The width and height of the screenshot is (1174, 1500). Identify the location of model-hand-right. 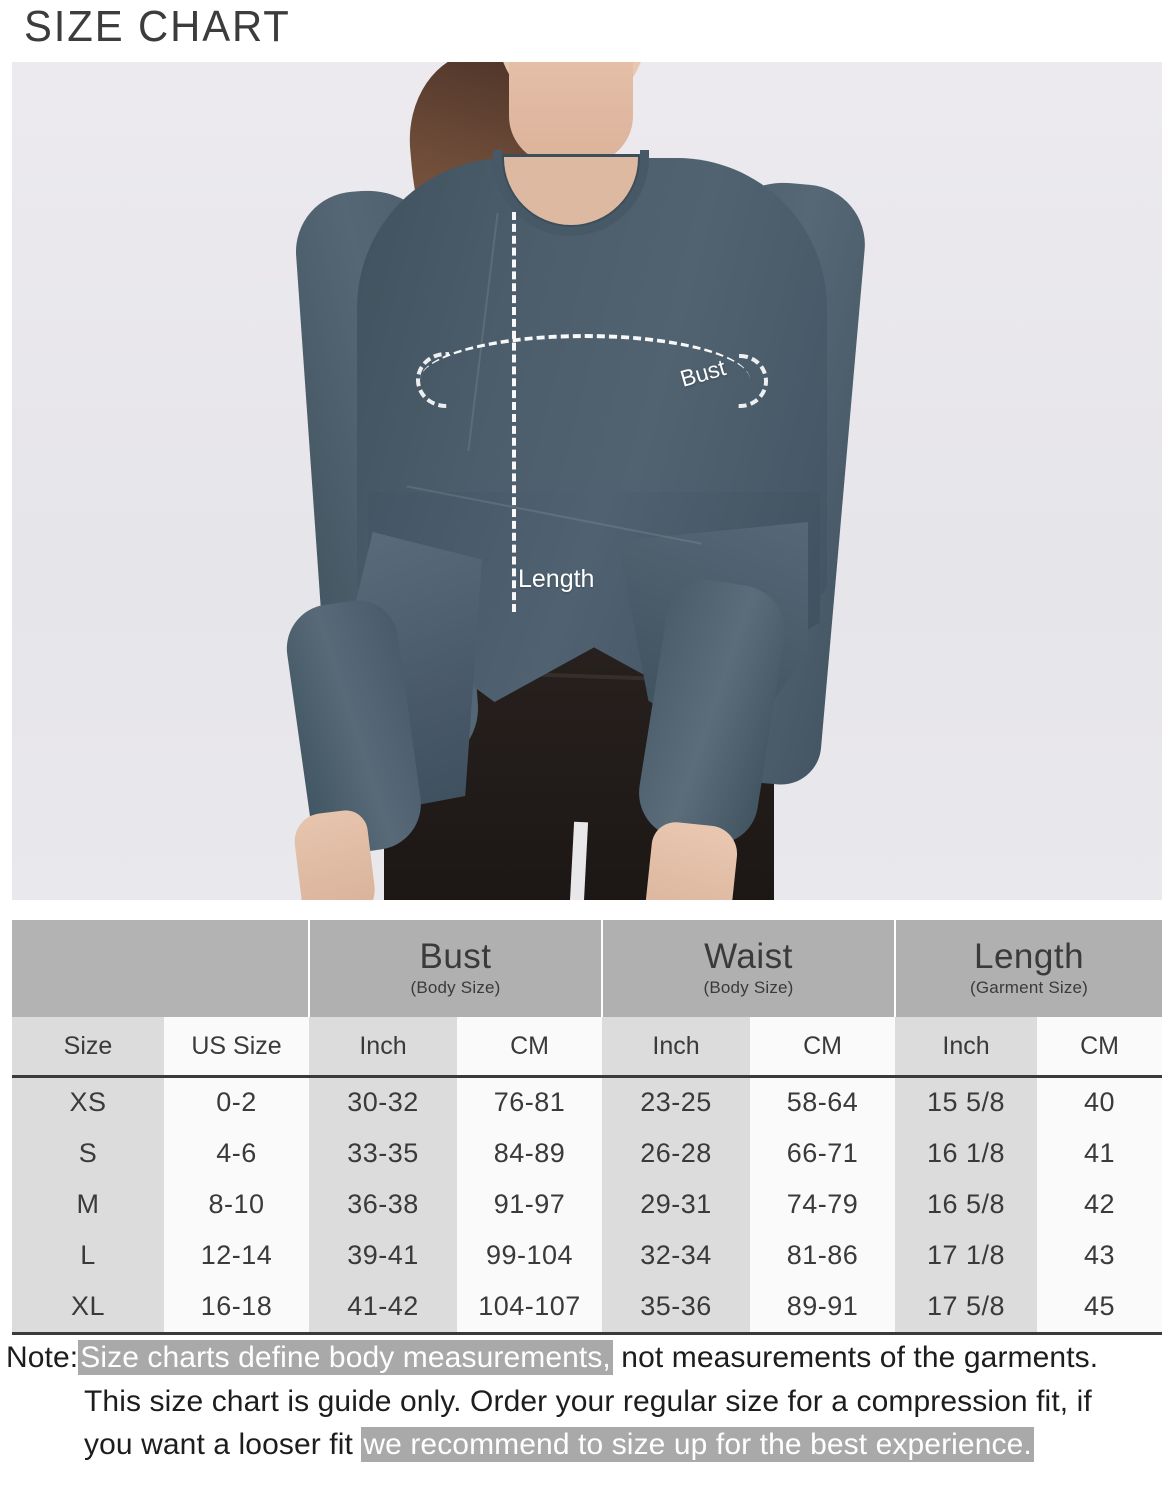
(691, 859).